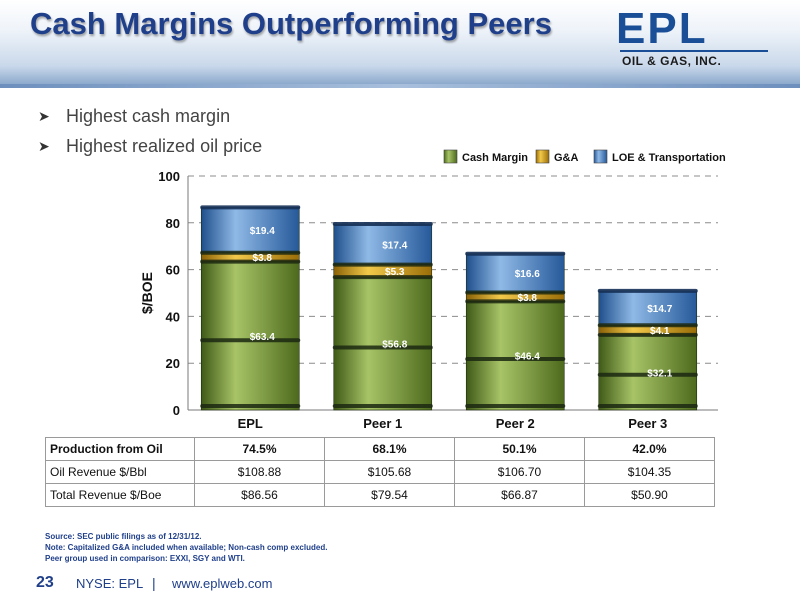  What do you see at coordinates (222, 583) in the screenshot?
I see `website-link: www.eplweb.com` at bounding box center [222, 583].